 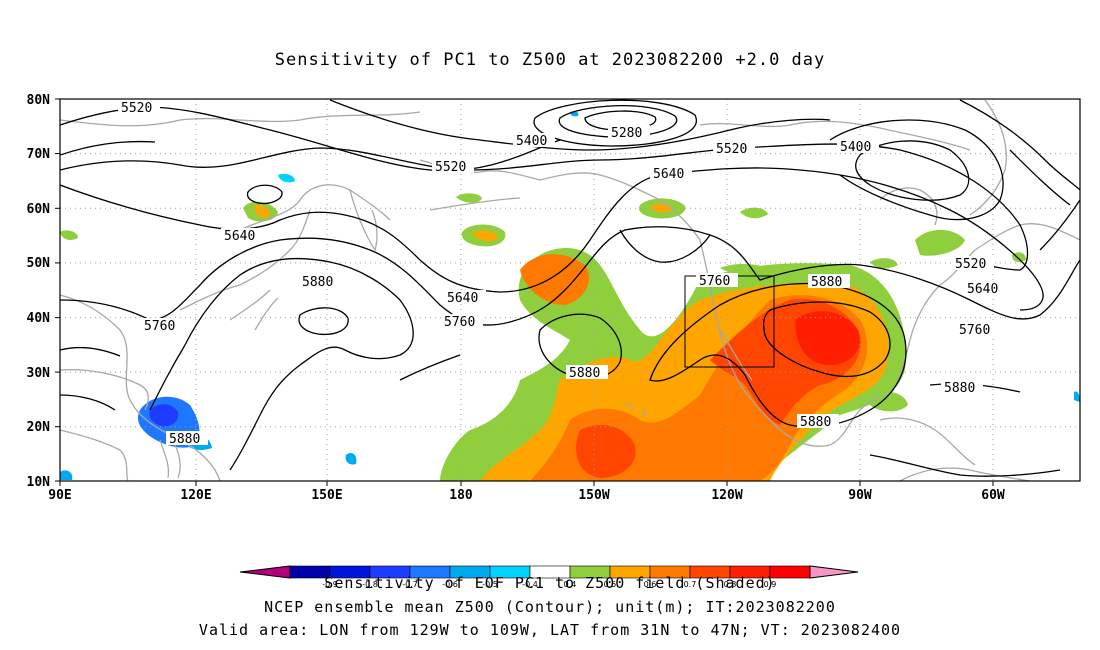 What do you see at coordinates (475, 204) in the screenshot?
I see `coast-aleutians` at bounding box center [475, 204].